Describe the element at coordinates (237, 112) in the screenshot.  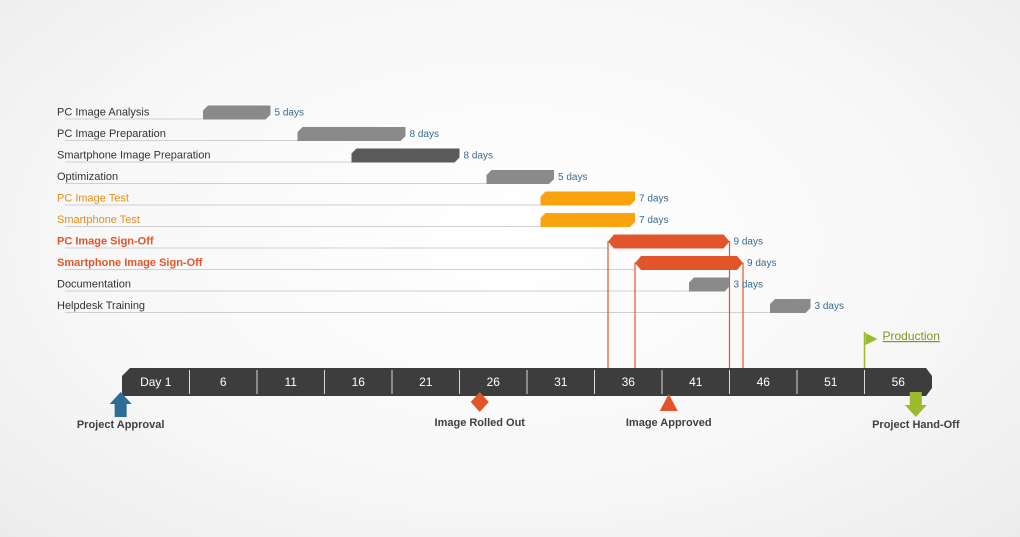
I see `task-bar-pc-image-analysis` at that location.